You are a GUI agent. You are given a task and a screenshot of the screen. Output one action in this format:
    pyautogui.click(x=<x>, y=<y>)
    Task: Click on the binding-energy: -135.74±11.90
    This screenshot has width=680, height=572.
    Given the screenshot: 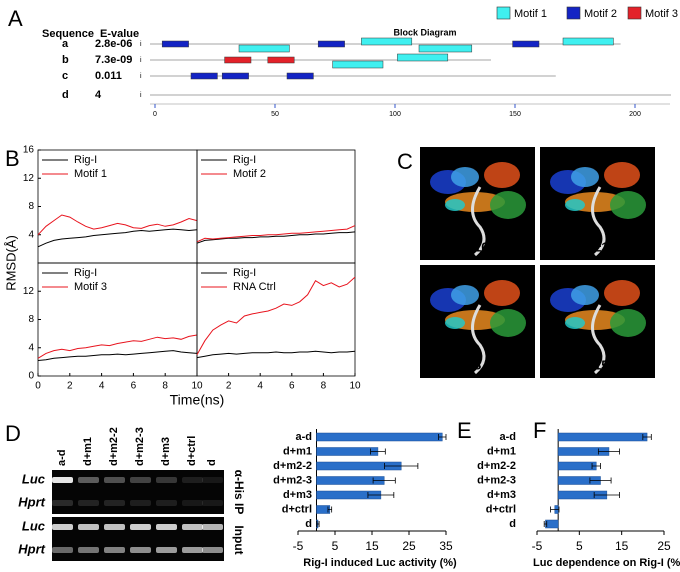 What is the action you would take?
    pyautogui.click(x=591, y=246)
    